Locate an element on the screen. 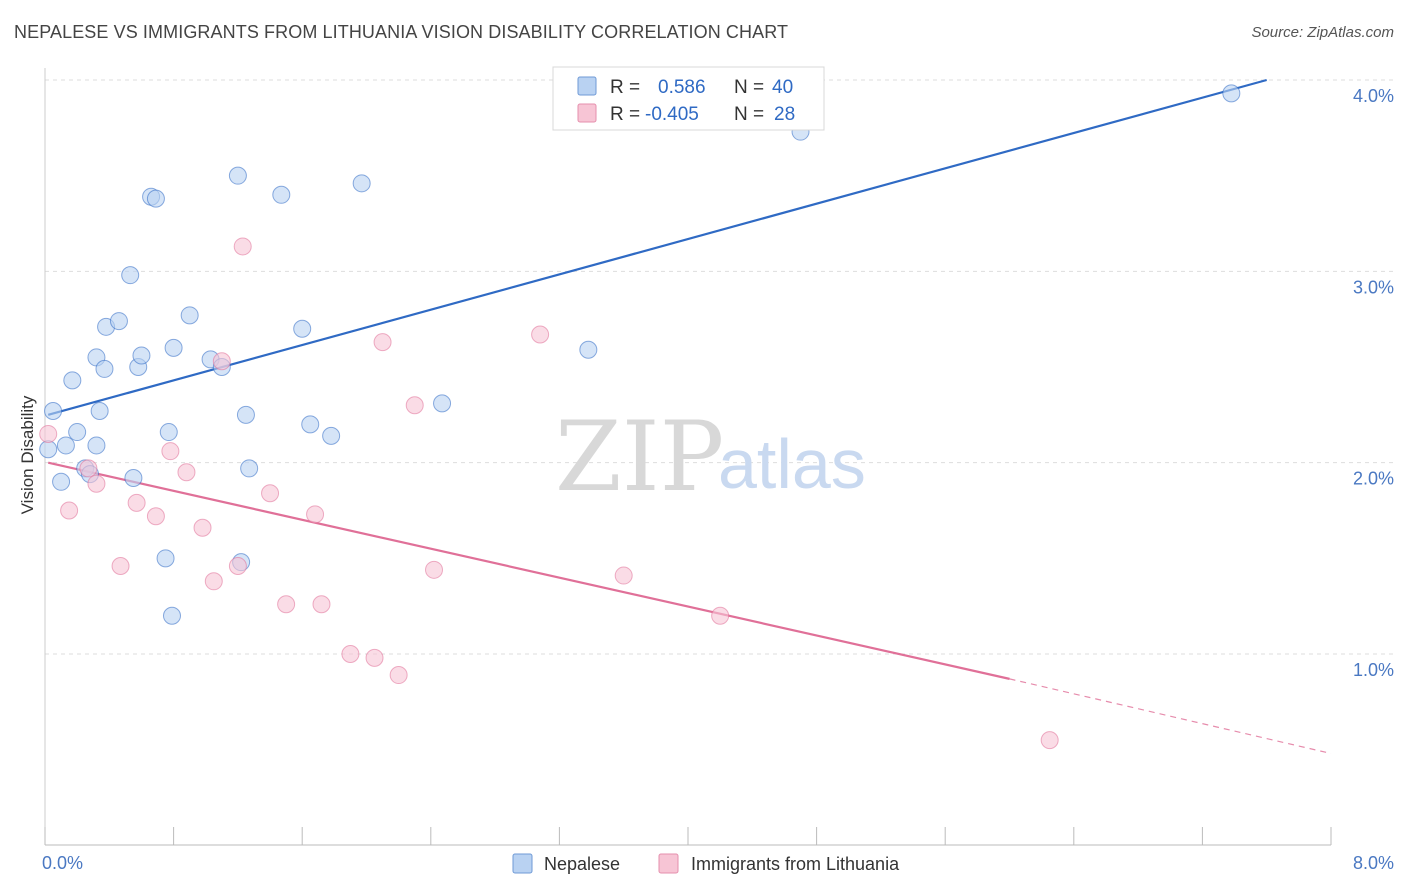  series-legend-swatch-nepalese is located at coordinates (522, 863).